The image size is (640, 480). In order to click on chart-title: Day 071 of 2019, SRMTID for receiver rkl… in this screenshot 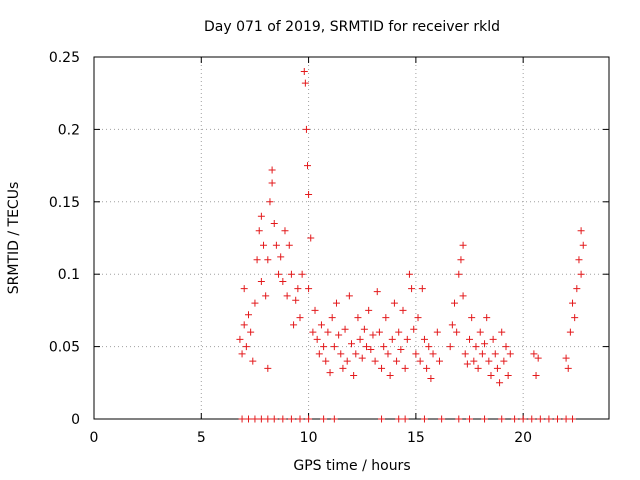, I will do `click(352, 27)`.